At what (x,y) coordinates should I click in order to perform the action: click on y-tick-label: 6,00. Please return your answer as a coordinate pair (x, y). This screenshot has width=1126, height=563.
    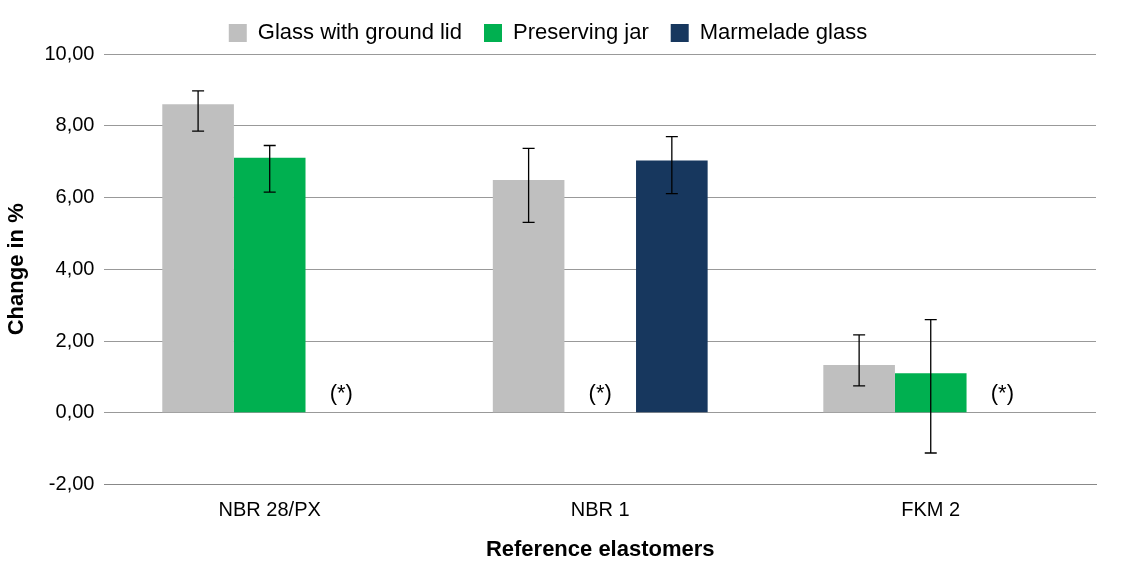
    Looking at the image, I should click on (75, 196).